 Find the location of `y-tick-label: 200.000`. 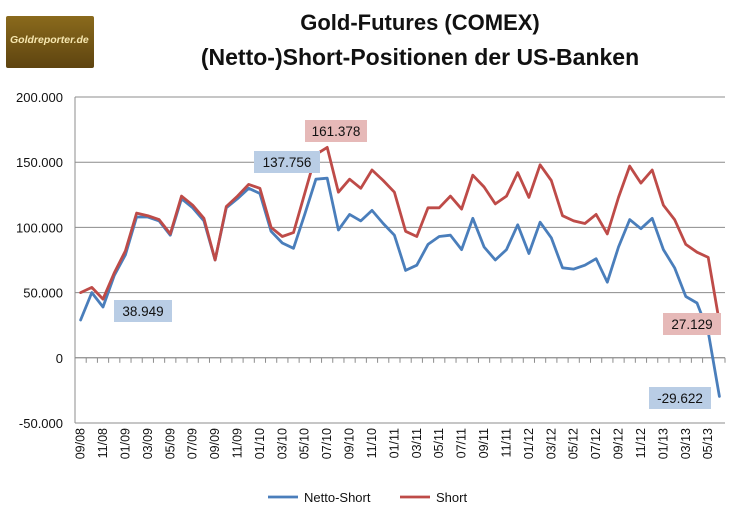

y-tick-label: 200.000 is located at coordinates (39, 97).